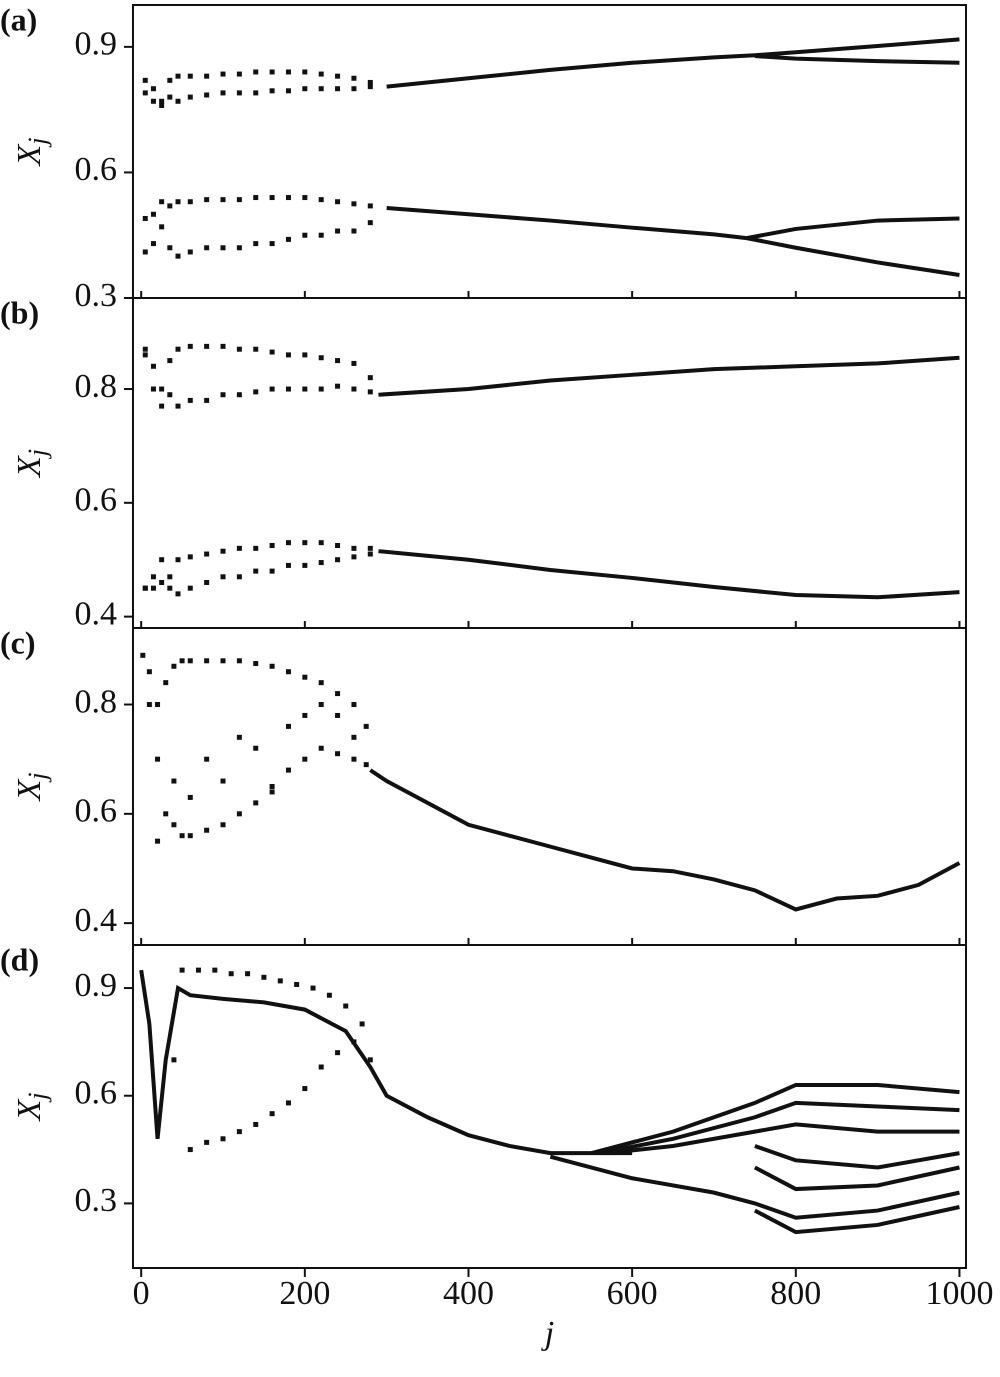 Image resolution: width=1000 pixels, height=1377 pixels. What do you see at coordinates (29, 791) in the screenshot?
I see `y-label-main: X` at bounding box center [29, 791].